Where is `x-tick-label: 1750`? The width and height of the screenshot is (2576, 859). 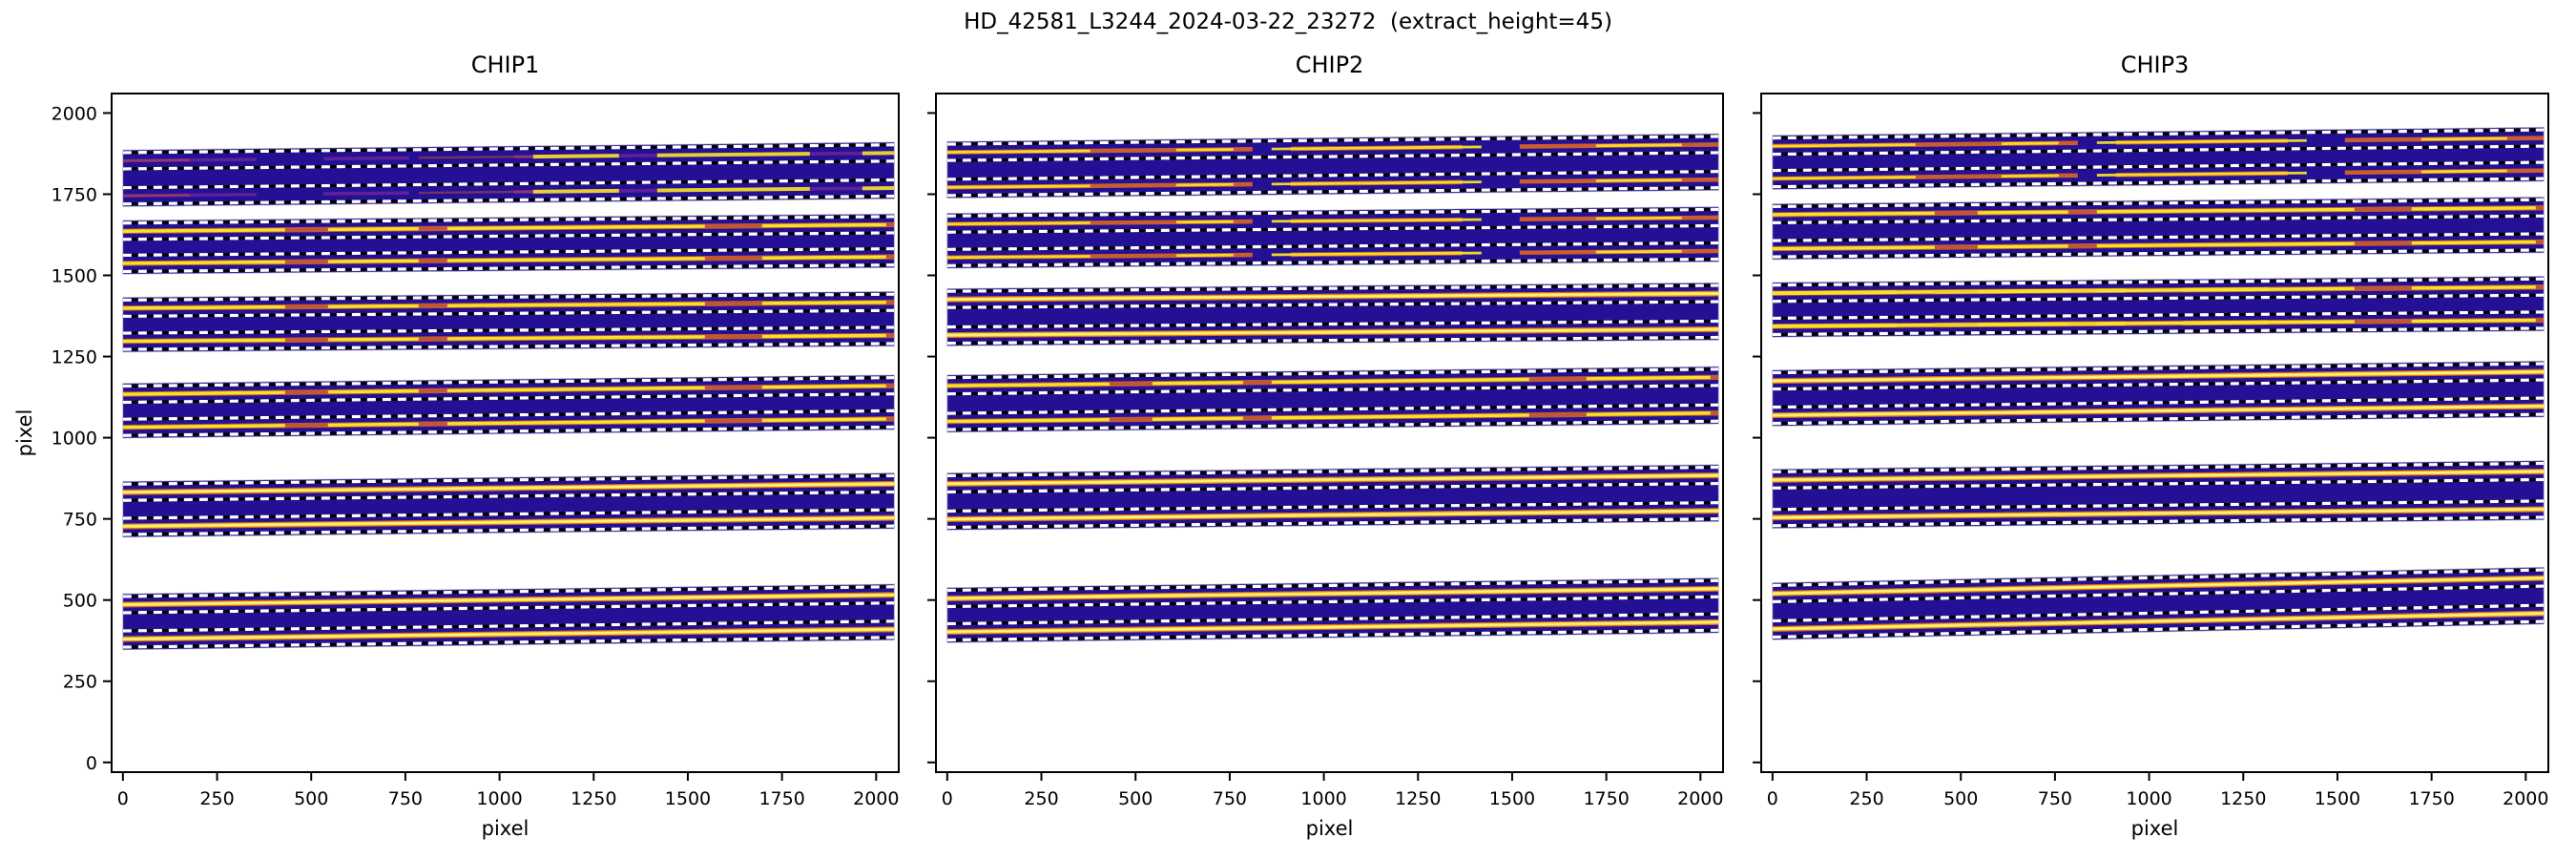
x-tick-label: 1750 is located at coordinates (1606, 798).